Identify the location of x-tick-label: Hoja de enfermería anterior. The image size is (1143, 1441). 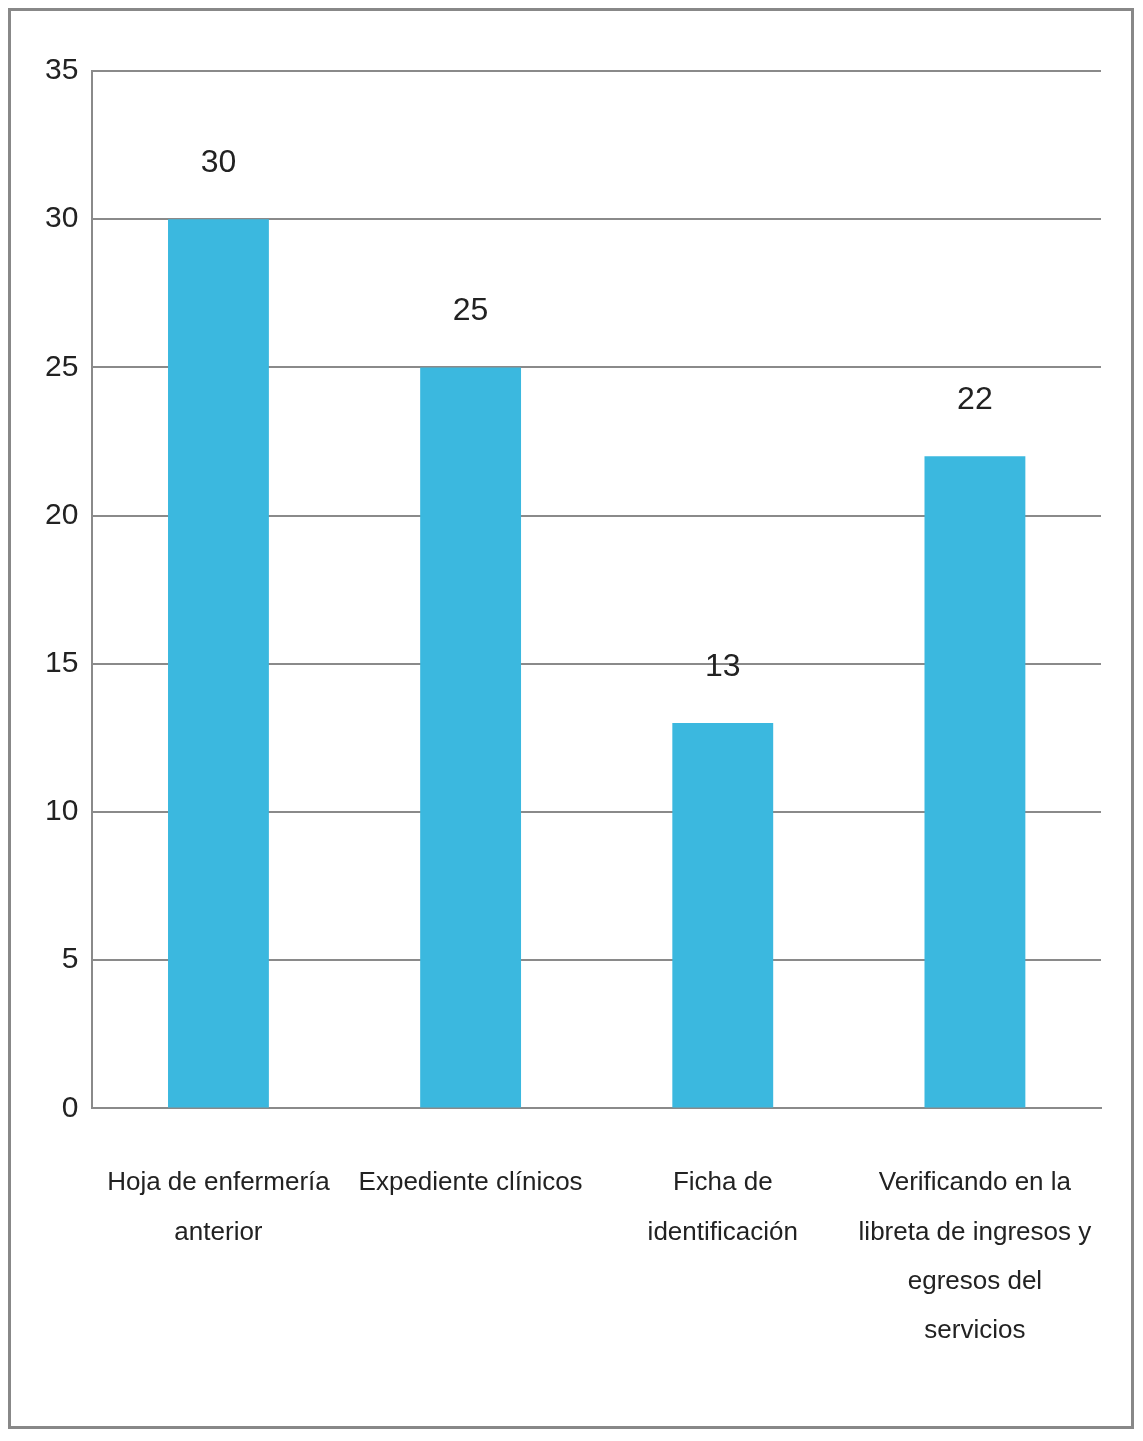
(219, 1206).